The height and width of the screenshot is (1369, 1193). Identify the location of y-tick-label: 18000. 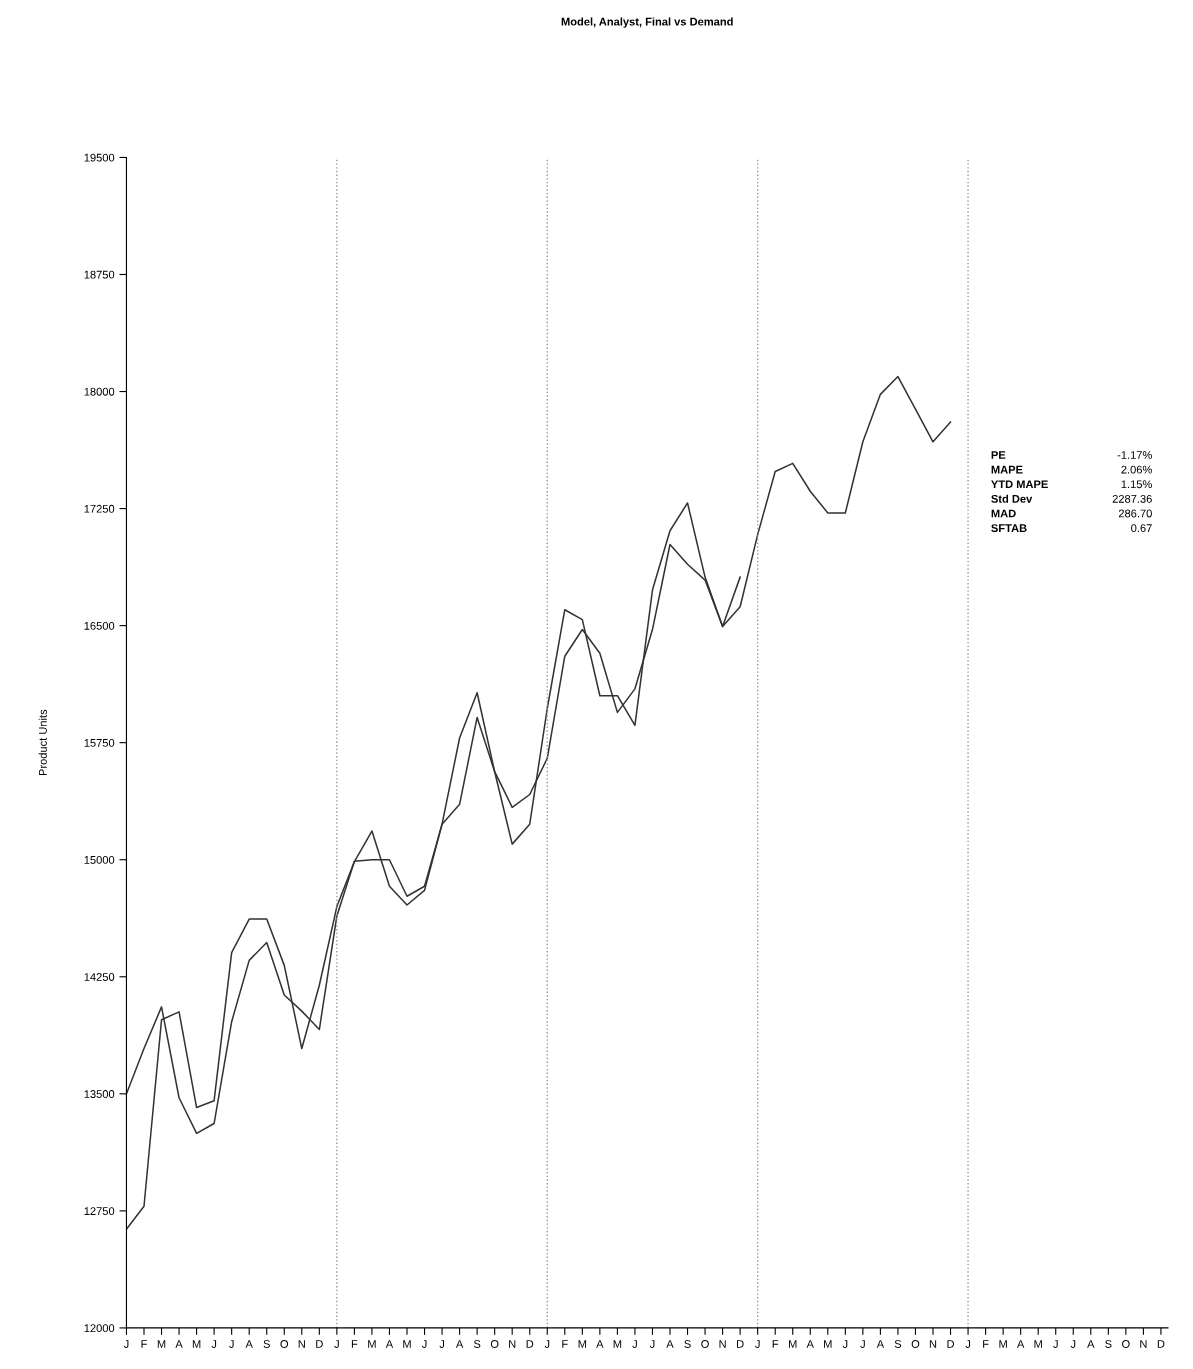
(99, 391).